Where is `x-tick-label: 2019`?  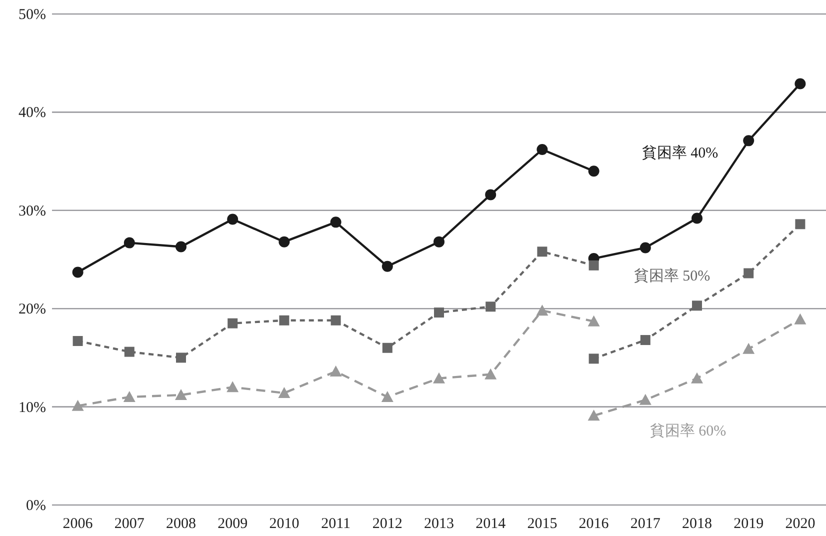
x-tick-label: 2019 is located at coordinates (749, 524).